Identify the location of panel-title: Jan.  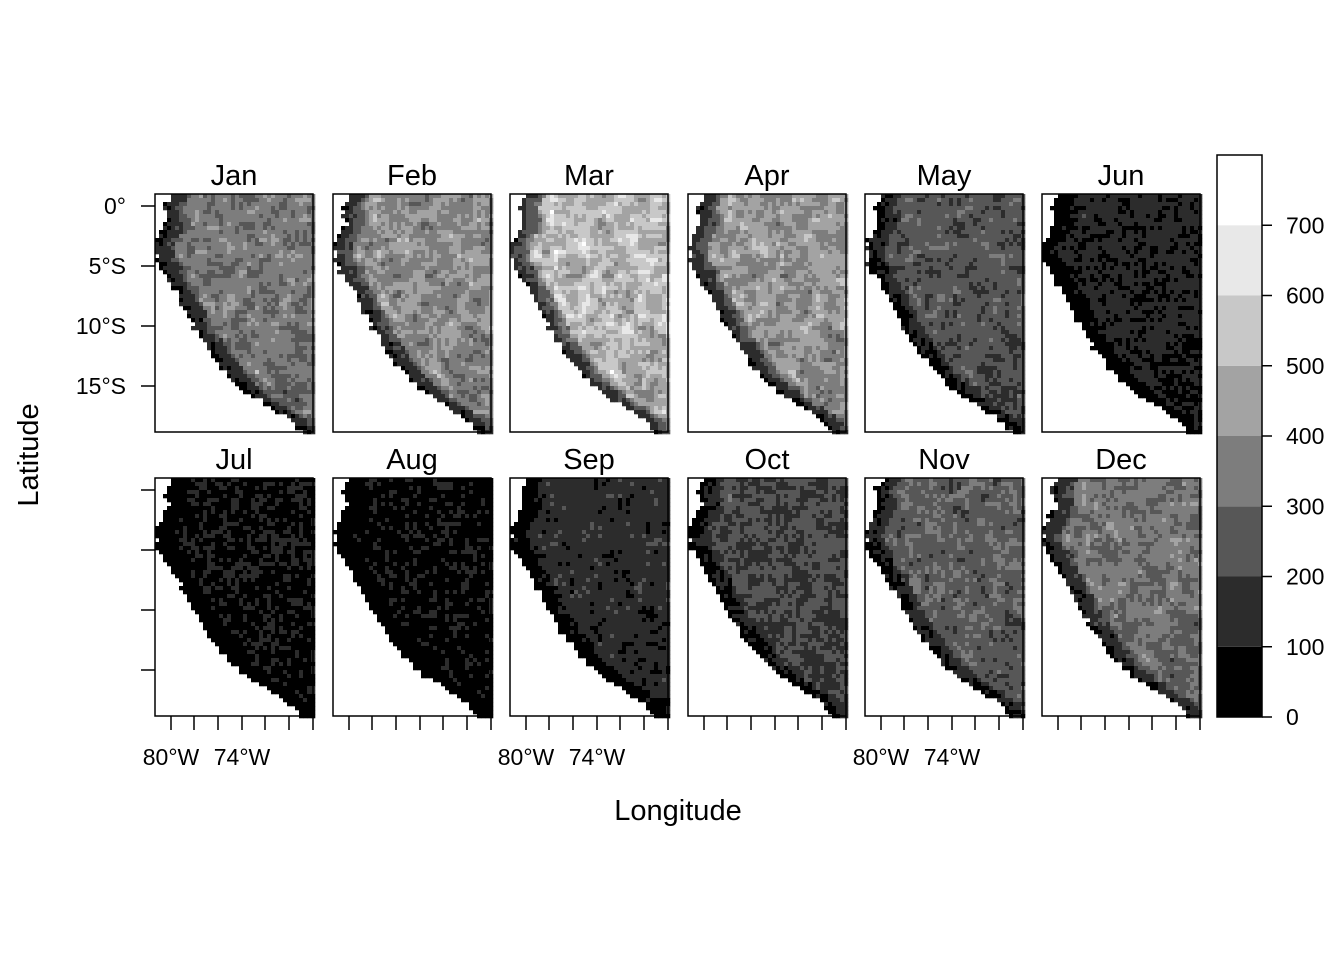
(234, 176).